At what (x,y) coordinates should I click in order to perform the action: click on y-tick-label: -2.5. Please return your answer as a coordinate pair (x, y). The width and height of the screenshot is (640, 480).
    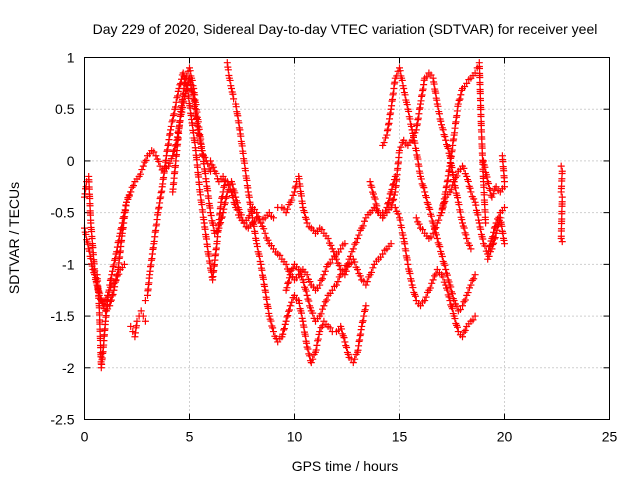
    Looking at the image, I should click on (62, 420).